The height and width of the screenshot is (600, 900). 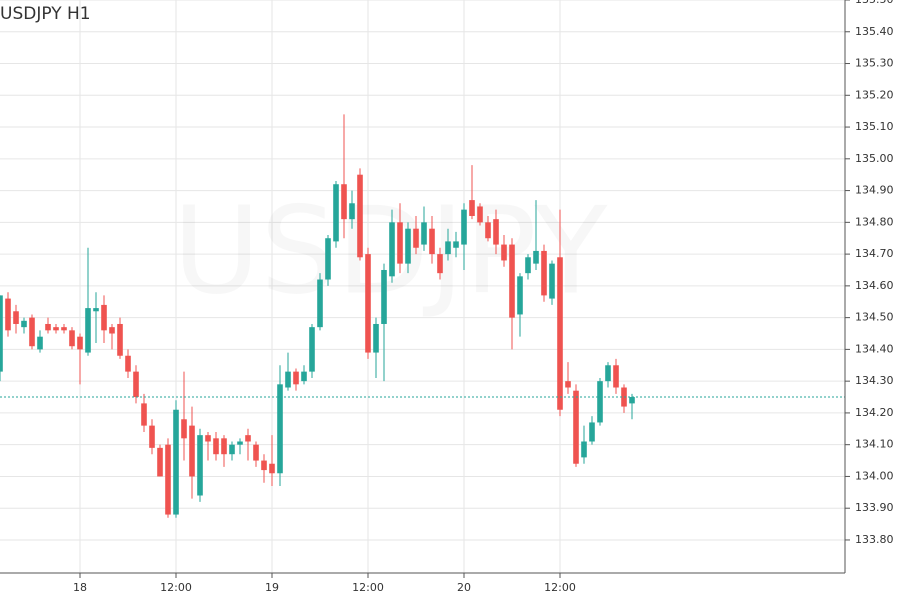 What do you see at coordinates (464, 587) in the screenshot?
I see `x-tick-label: 20` at bounding box center [464, 587].